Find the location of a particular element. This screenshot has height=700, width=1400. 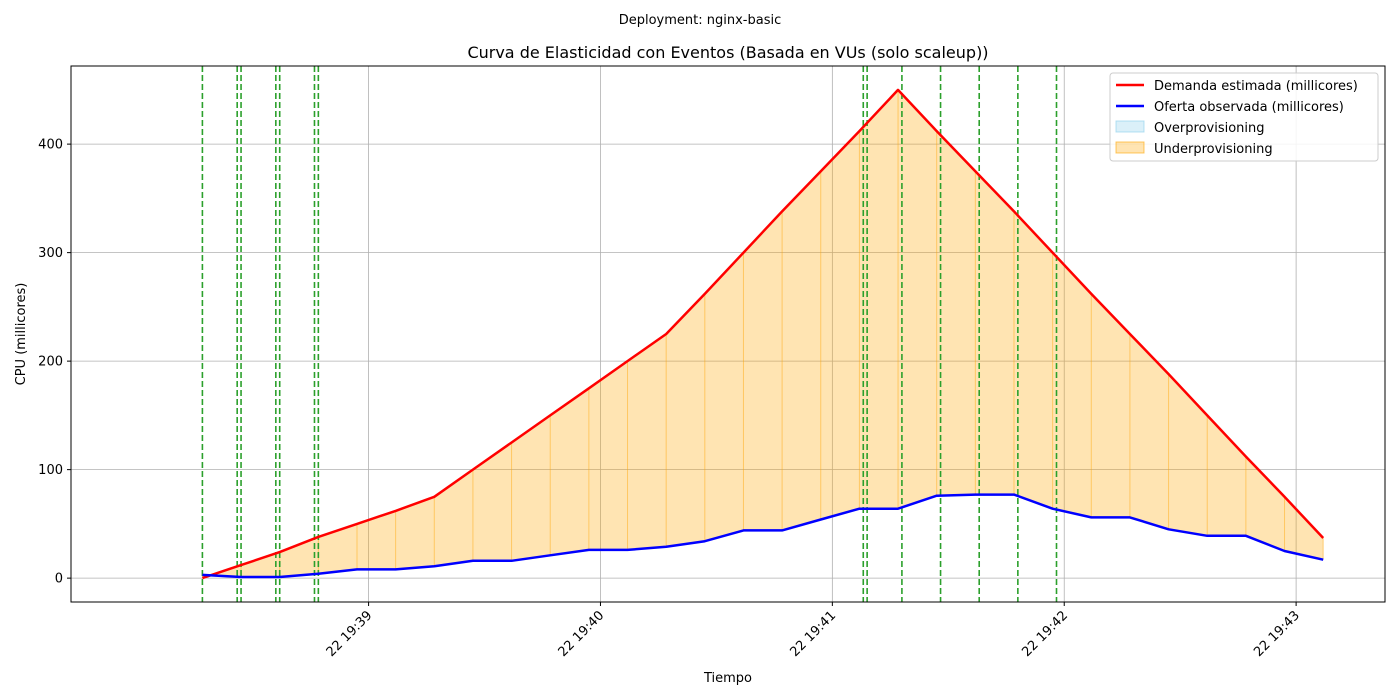

x-tick-label: 22 19:40 is located at coordinates (582, 634).